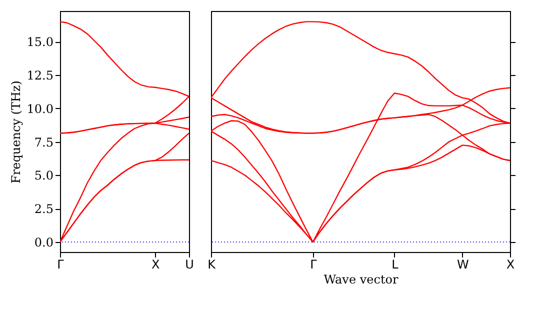 This screenshot has height=310, width=533. What do you see at coordinates (189, 265) in the screenshot?
I see `x-tick-label: U` at bounding box center [189, 265].